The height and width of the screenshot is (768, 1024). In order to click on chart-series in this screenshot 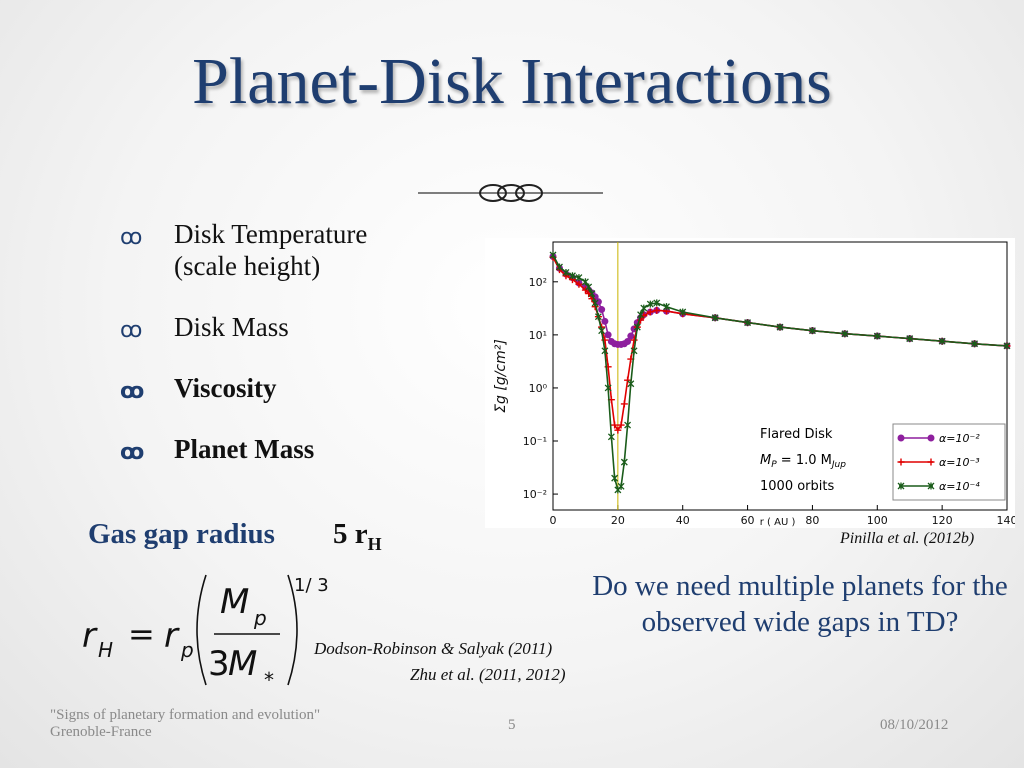, I will do `click(780, 372)`.